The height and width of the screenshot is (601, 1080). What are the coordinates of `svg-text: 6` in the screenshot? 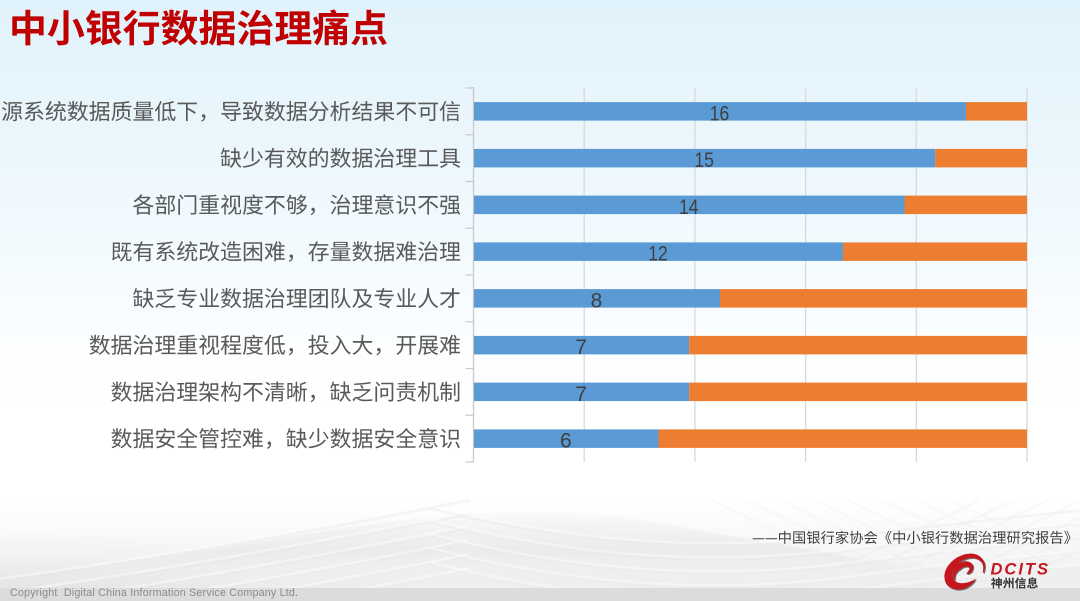 It's located at (566, 441).